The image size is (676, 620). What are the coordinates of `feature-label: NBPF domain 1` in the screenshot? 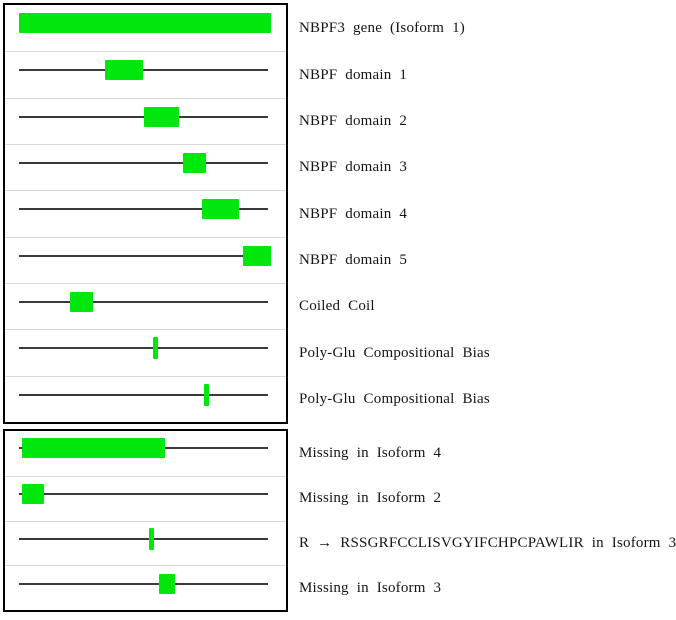 It's located at (353, 74).